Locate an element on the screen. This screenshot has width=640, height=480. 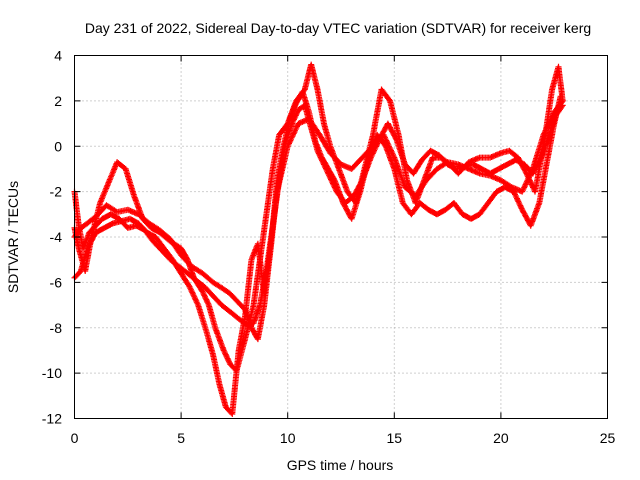
y-tick-label: -12 is located at coordinates (52, 419).